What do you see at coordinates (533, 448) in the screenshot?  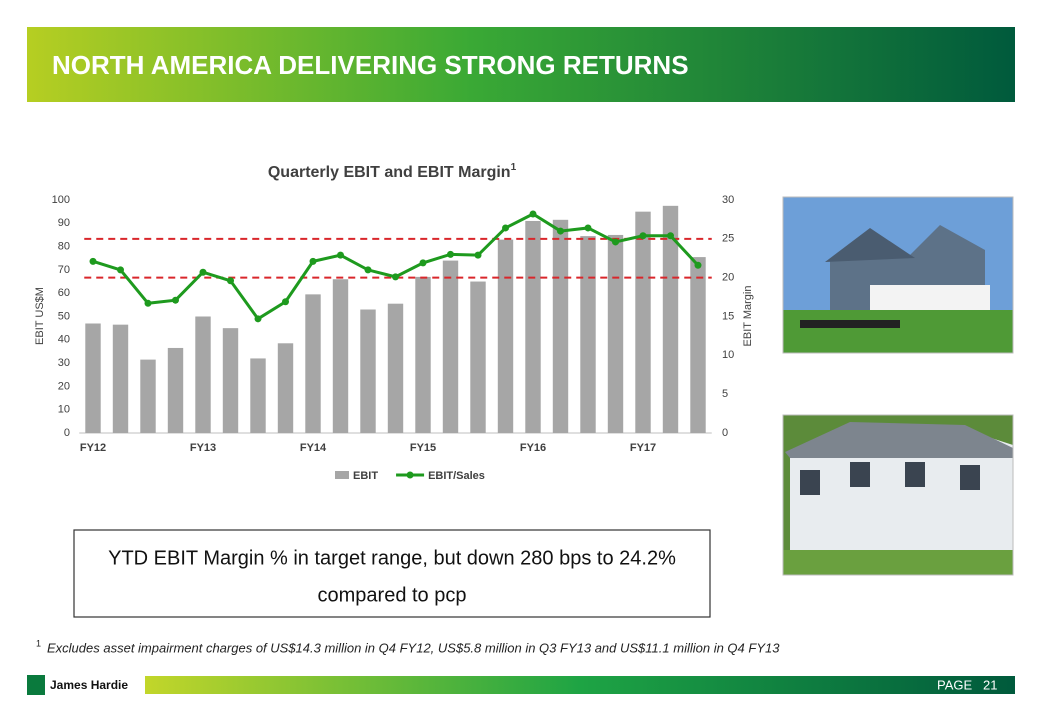 I see `x-tick-label: FY16` at bounding box center [533, 448].